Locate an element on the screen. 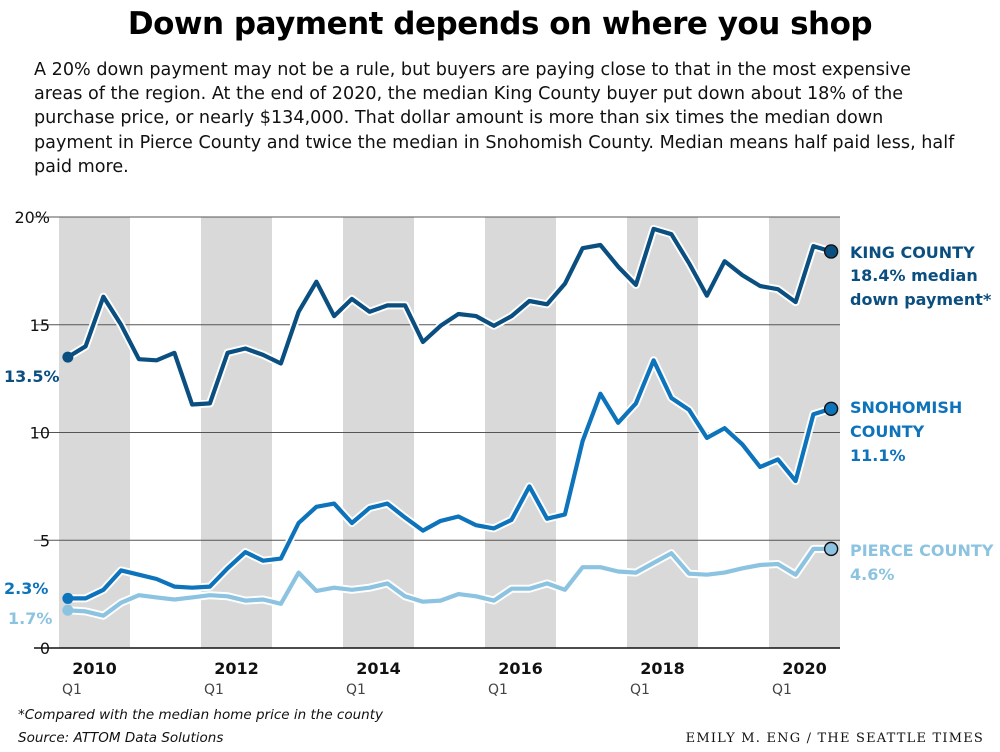  series-end-label: KING COUNTY is located at coordinates (912, 252).